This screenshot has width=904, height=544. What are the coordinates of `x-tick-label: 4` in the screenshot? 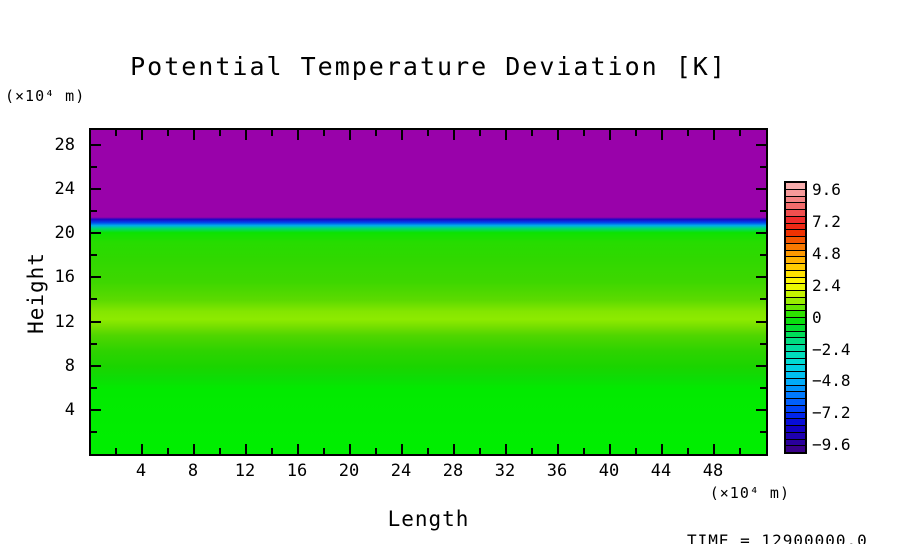 It's located at (141, 471).